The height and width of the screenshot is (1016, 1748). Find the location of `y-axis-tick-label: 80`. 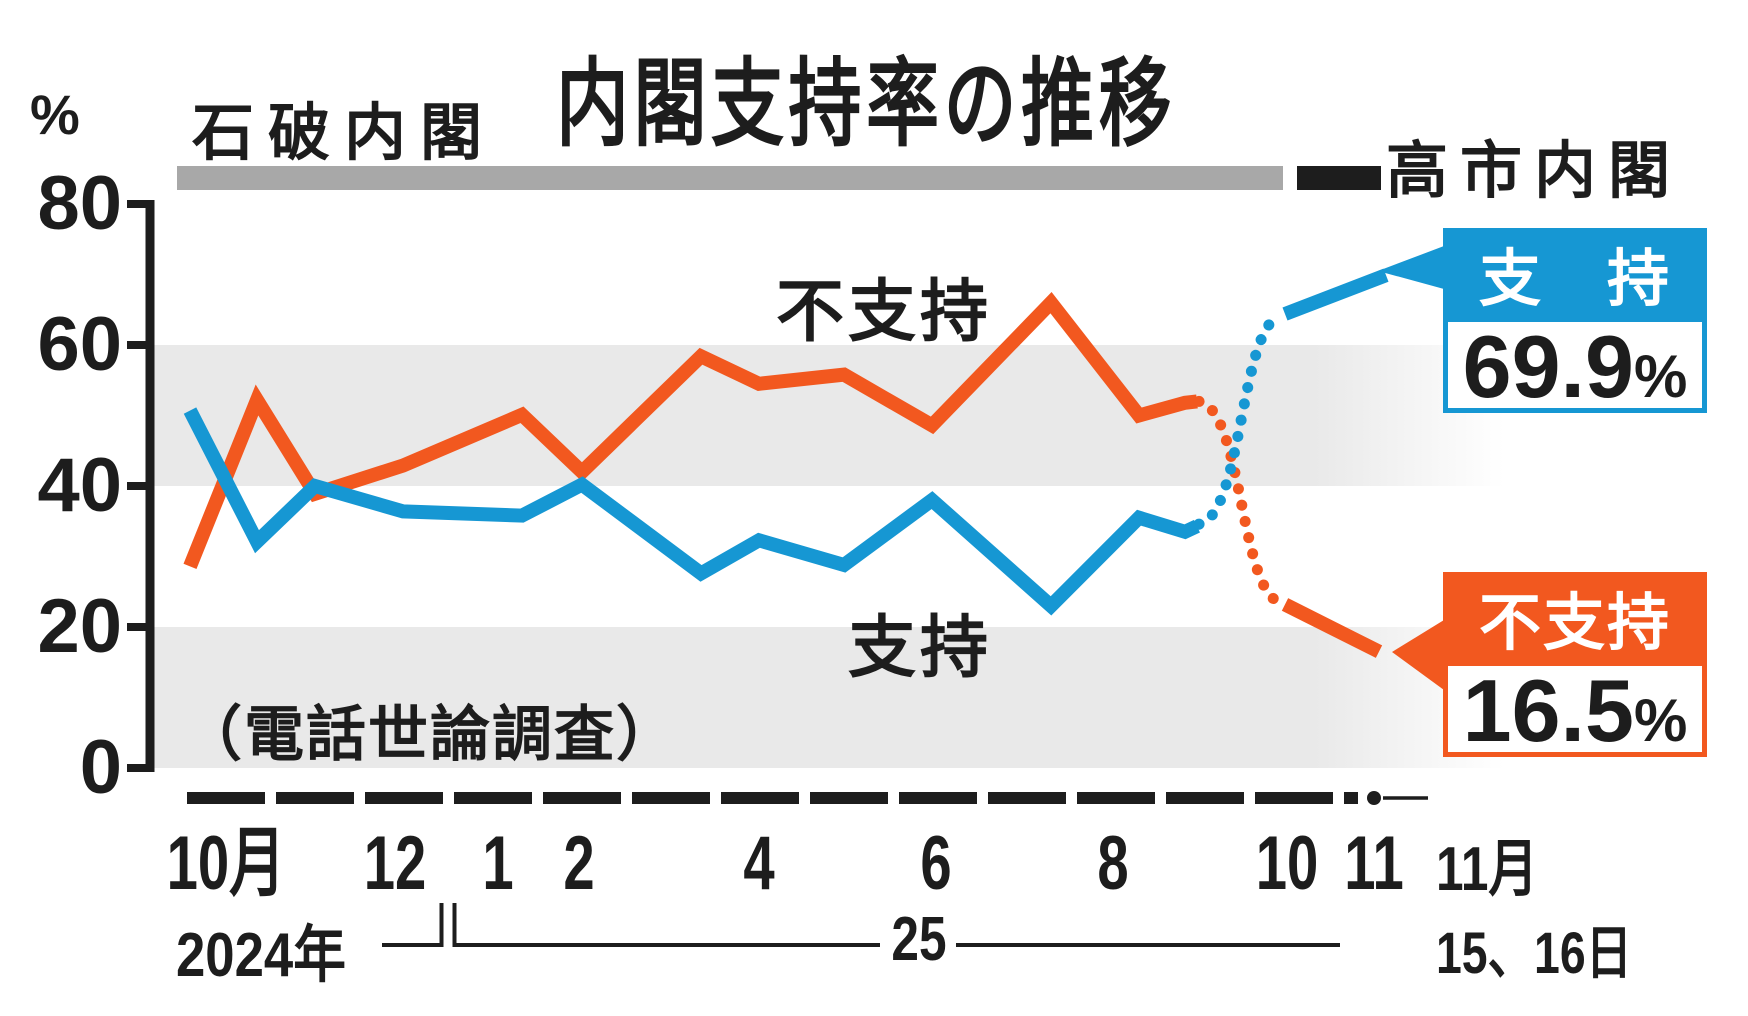

y-axis-tick-label: 80 is located at coordinates (79, 203).